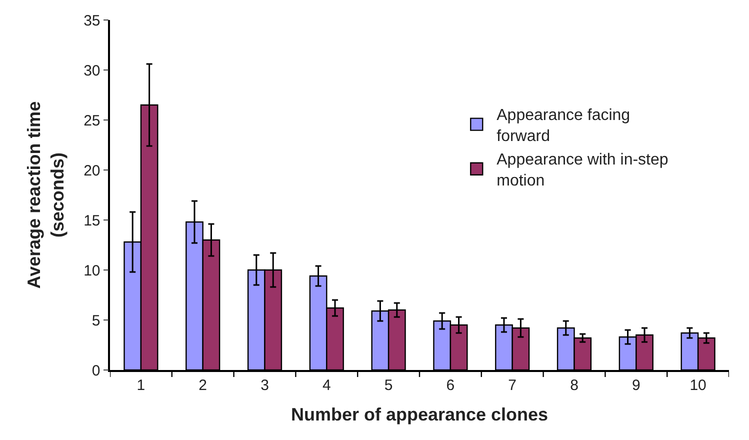  I want to click on legend-label: Appearance facing forward, so click(563, 126).